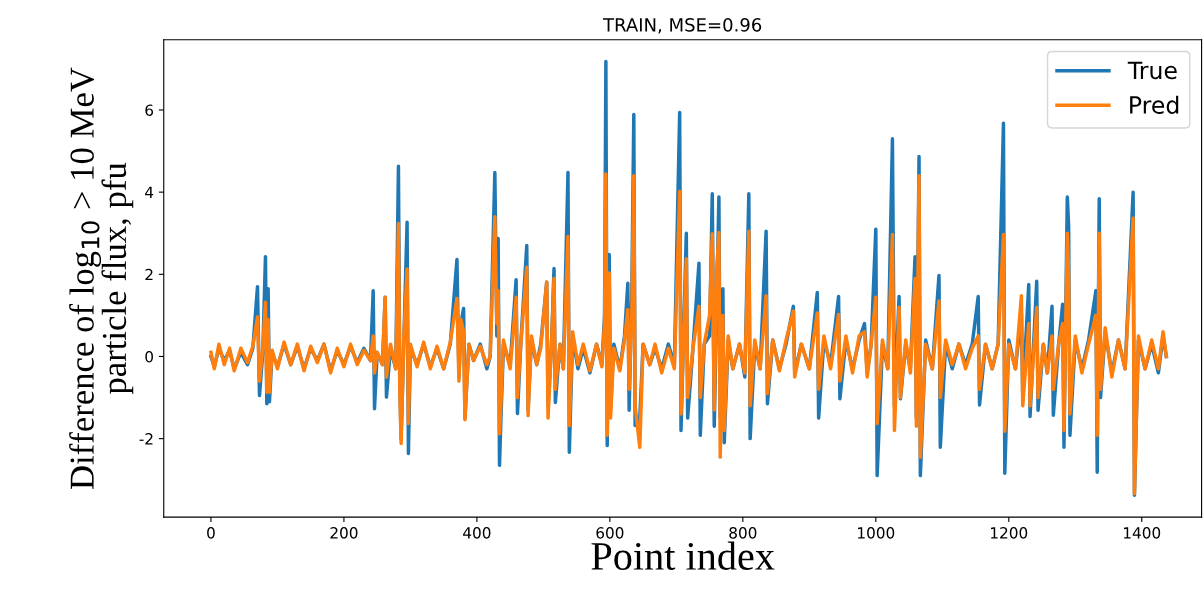  Describe the element at coordinates (683, 555) in the screenshot. I see `x-axis-title: Point index` at that location.